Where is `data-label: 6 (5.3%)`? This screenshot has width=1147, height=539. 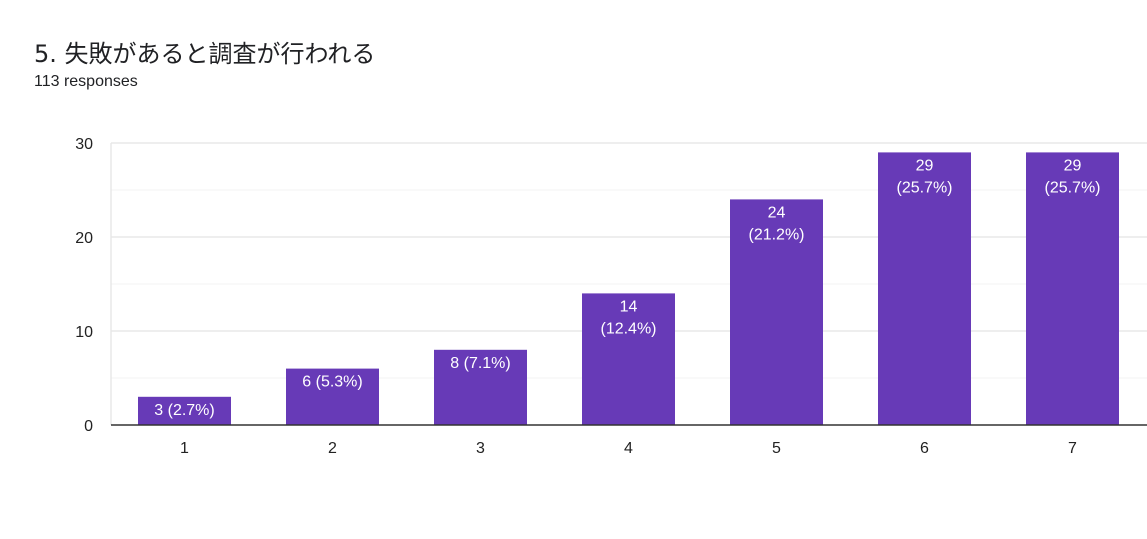
data-label: 6 (5.3%) is located at coordinates (332, 382).